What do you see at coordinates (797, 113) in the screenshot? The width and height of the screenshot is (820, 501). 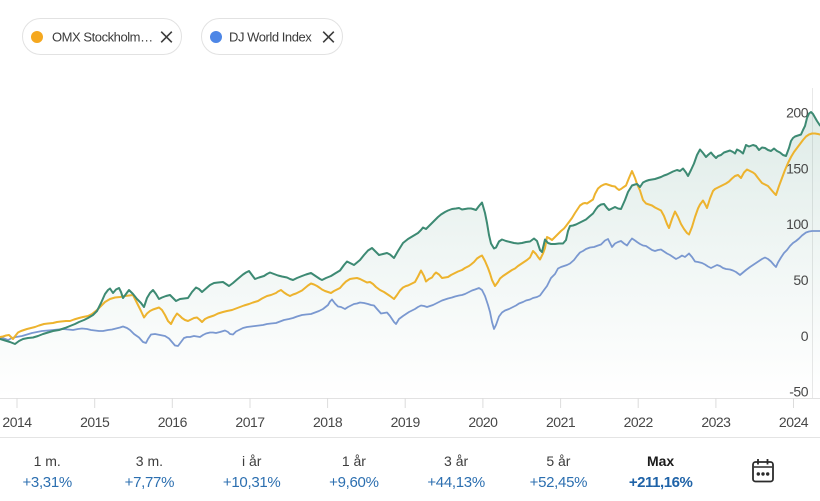 I see `svg-text: 200` at bounding box center [797, 113].